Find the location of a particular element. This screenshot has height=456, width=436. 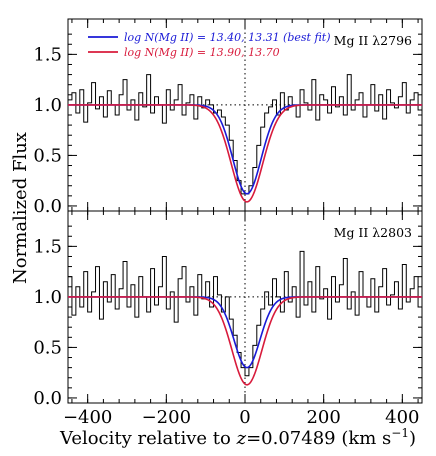

x-tick-label: −200 is located at coordinates (166, 417).